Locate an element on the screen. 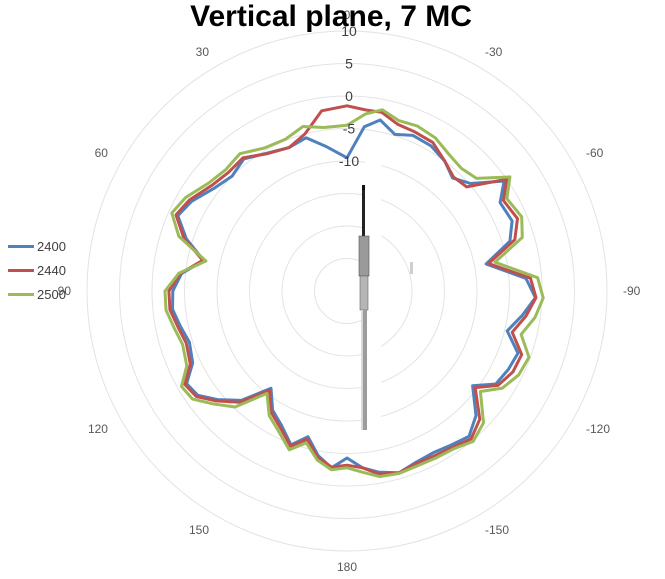  angle-tick-label: -150 is located at coordinates (497, 530).